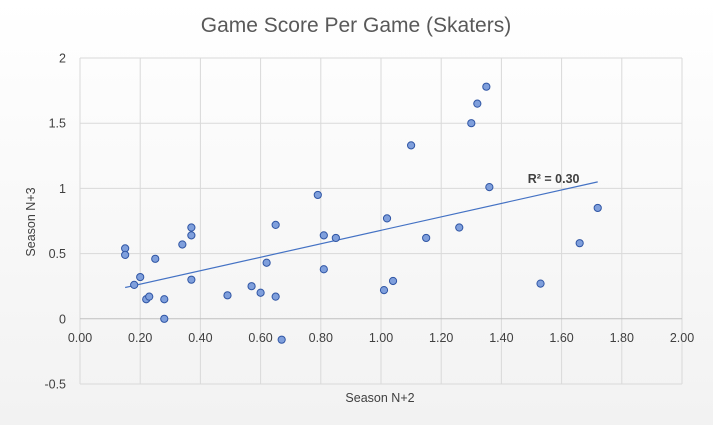  I want to click on x-tick-label: 0.60, so click(260, 338).